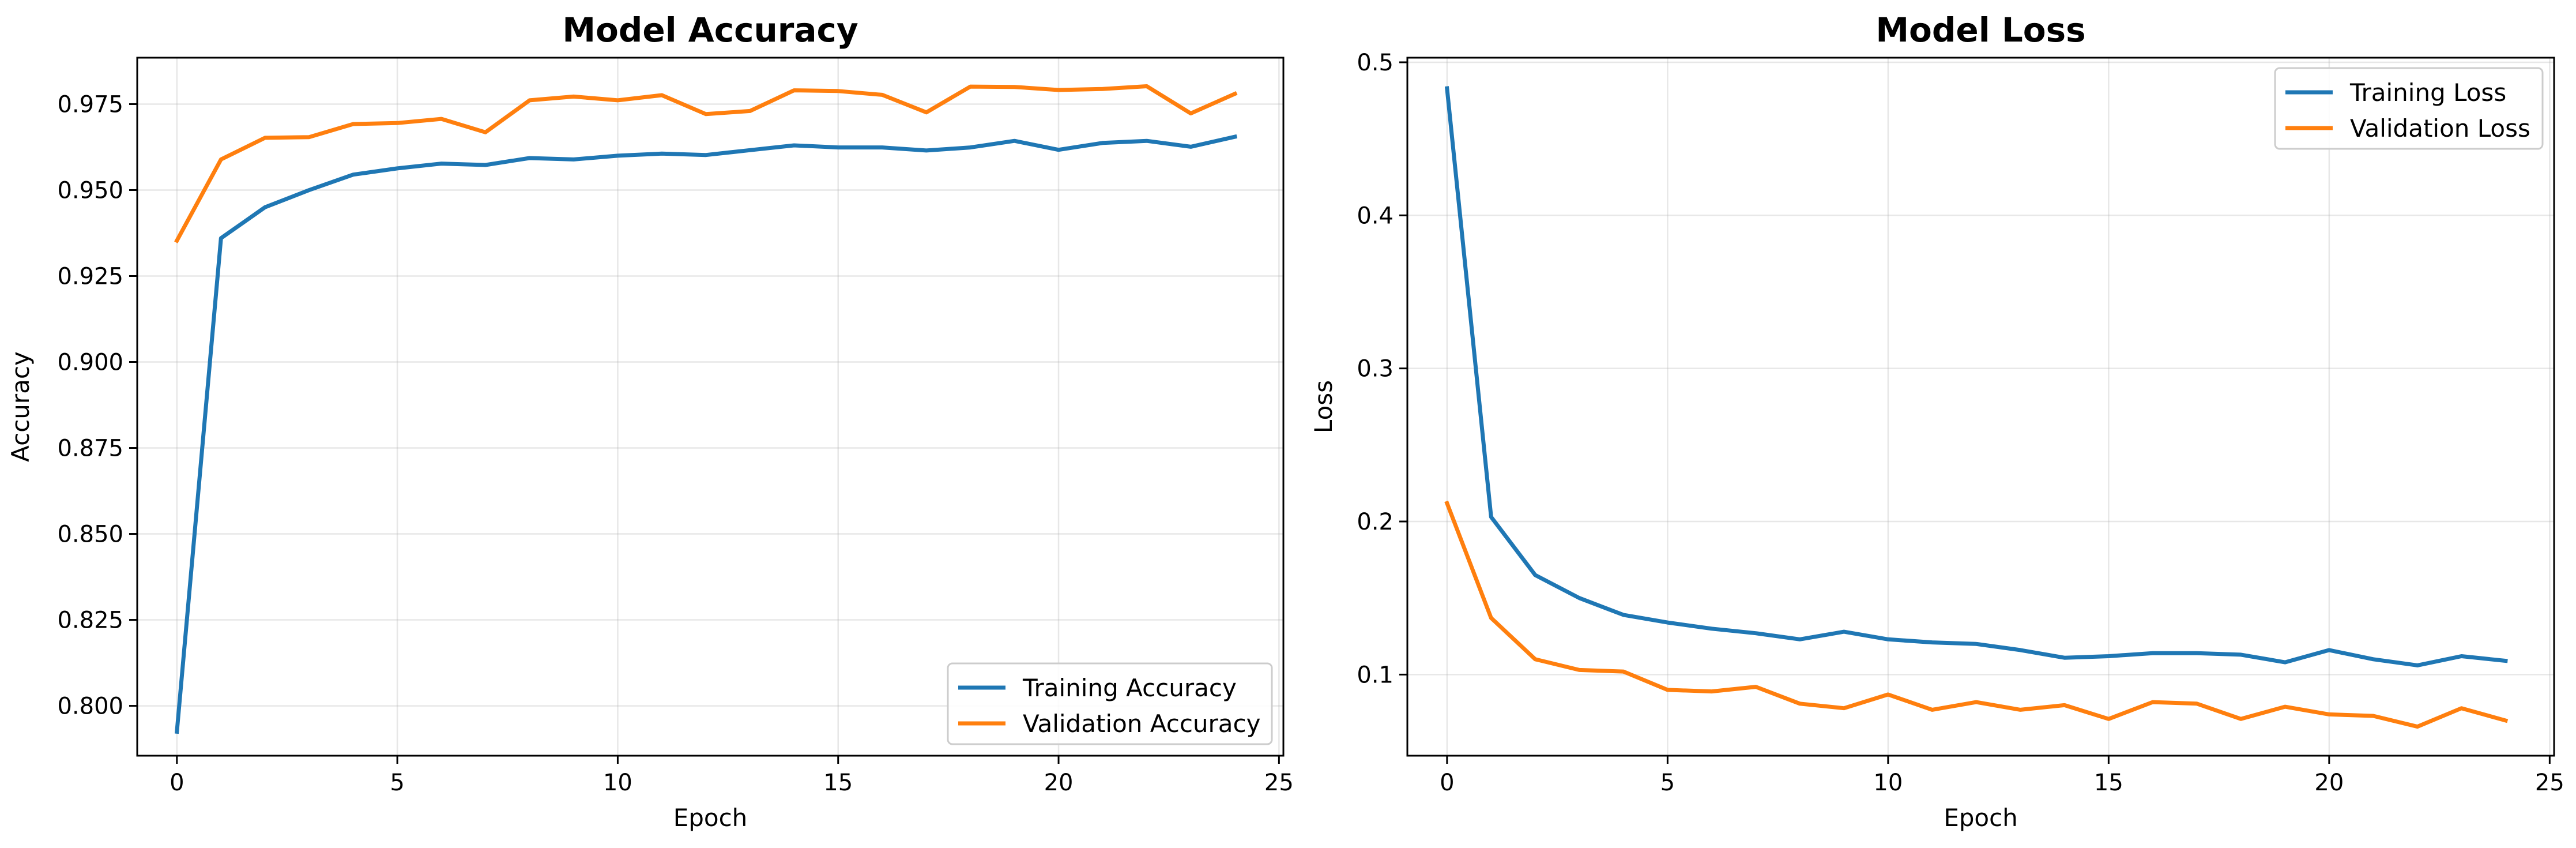 This screenshot has height=848, width=2576. Describe the element at coordinates (1375, 675) in the screenshot. I see `y-tick-label: 0.1` at that location.